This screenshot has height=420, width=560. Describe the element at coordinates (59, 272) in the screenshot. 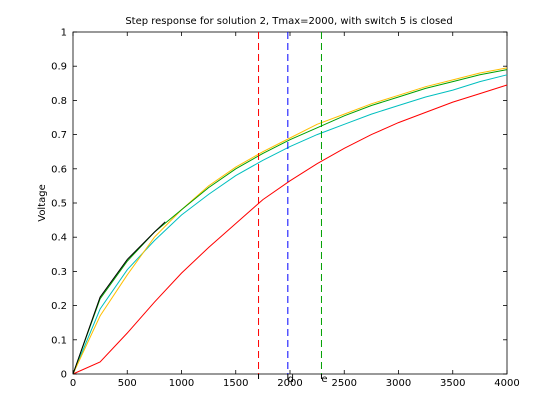

I see `y-tick-label: 0.3` at that location.